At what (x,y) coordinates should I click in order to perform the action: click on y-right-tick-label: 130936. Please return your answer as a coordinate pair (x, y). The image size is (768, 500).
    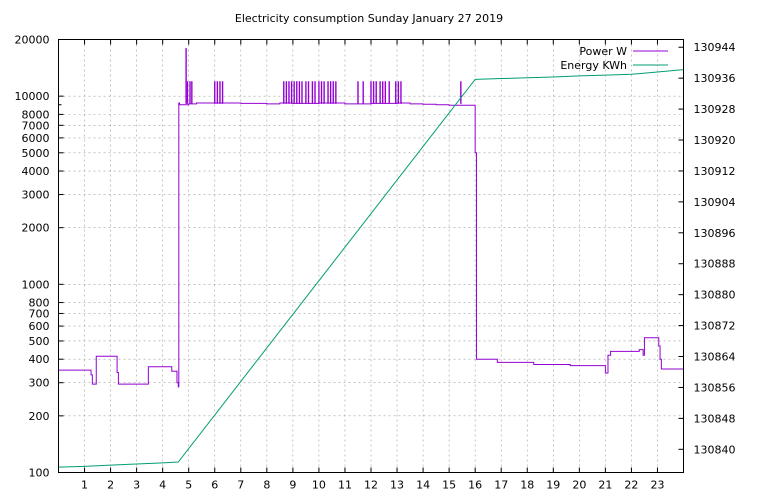
    Looking at the image, I should click on (715, 78).